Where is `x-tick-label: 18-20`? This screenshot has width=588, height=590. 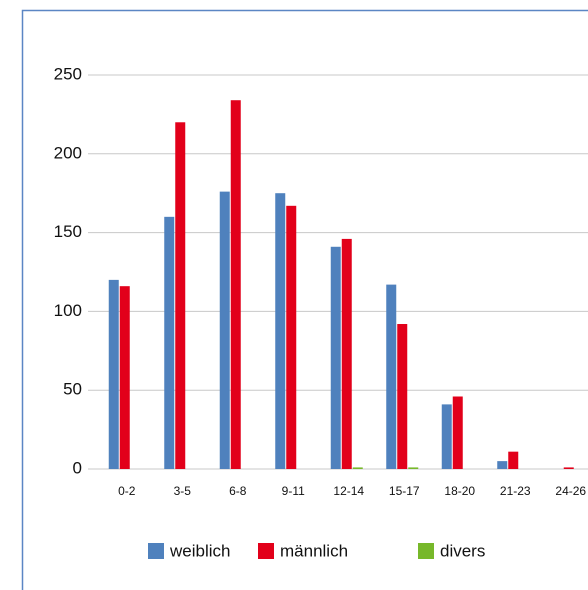 x-tick-label: 18-20 is located at coordinates (459, 491).